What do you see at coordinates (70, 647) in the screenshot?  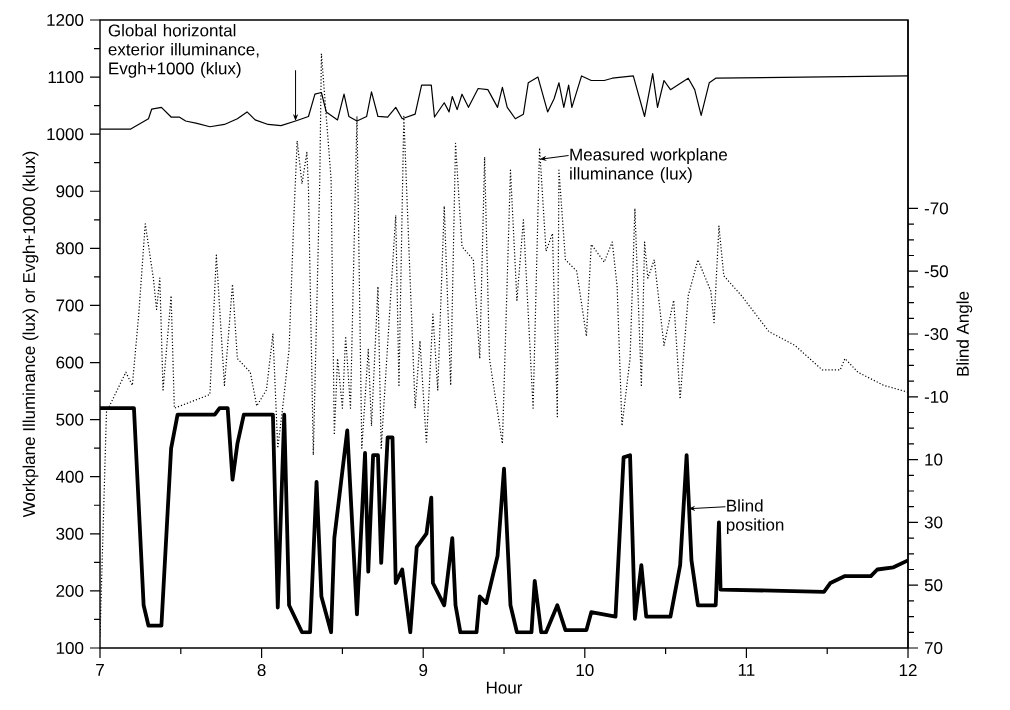 I see `y-tick-label: 100` at bounding box center [70, 647].